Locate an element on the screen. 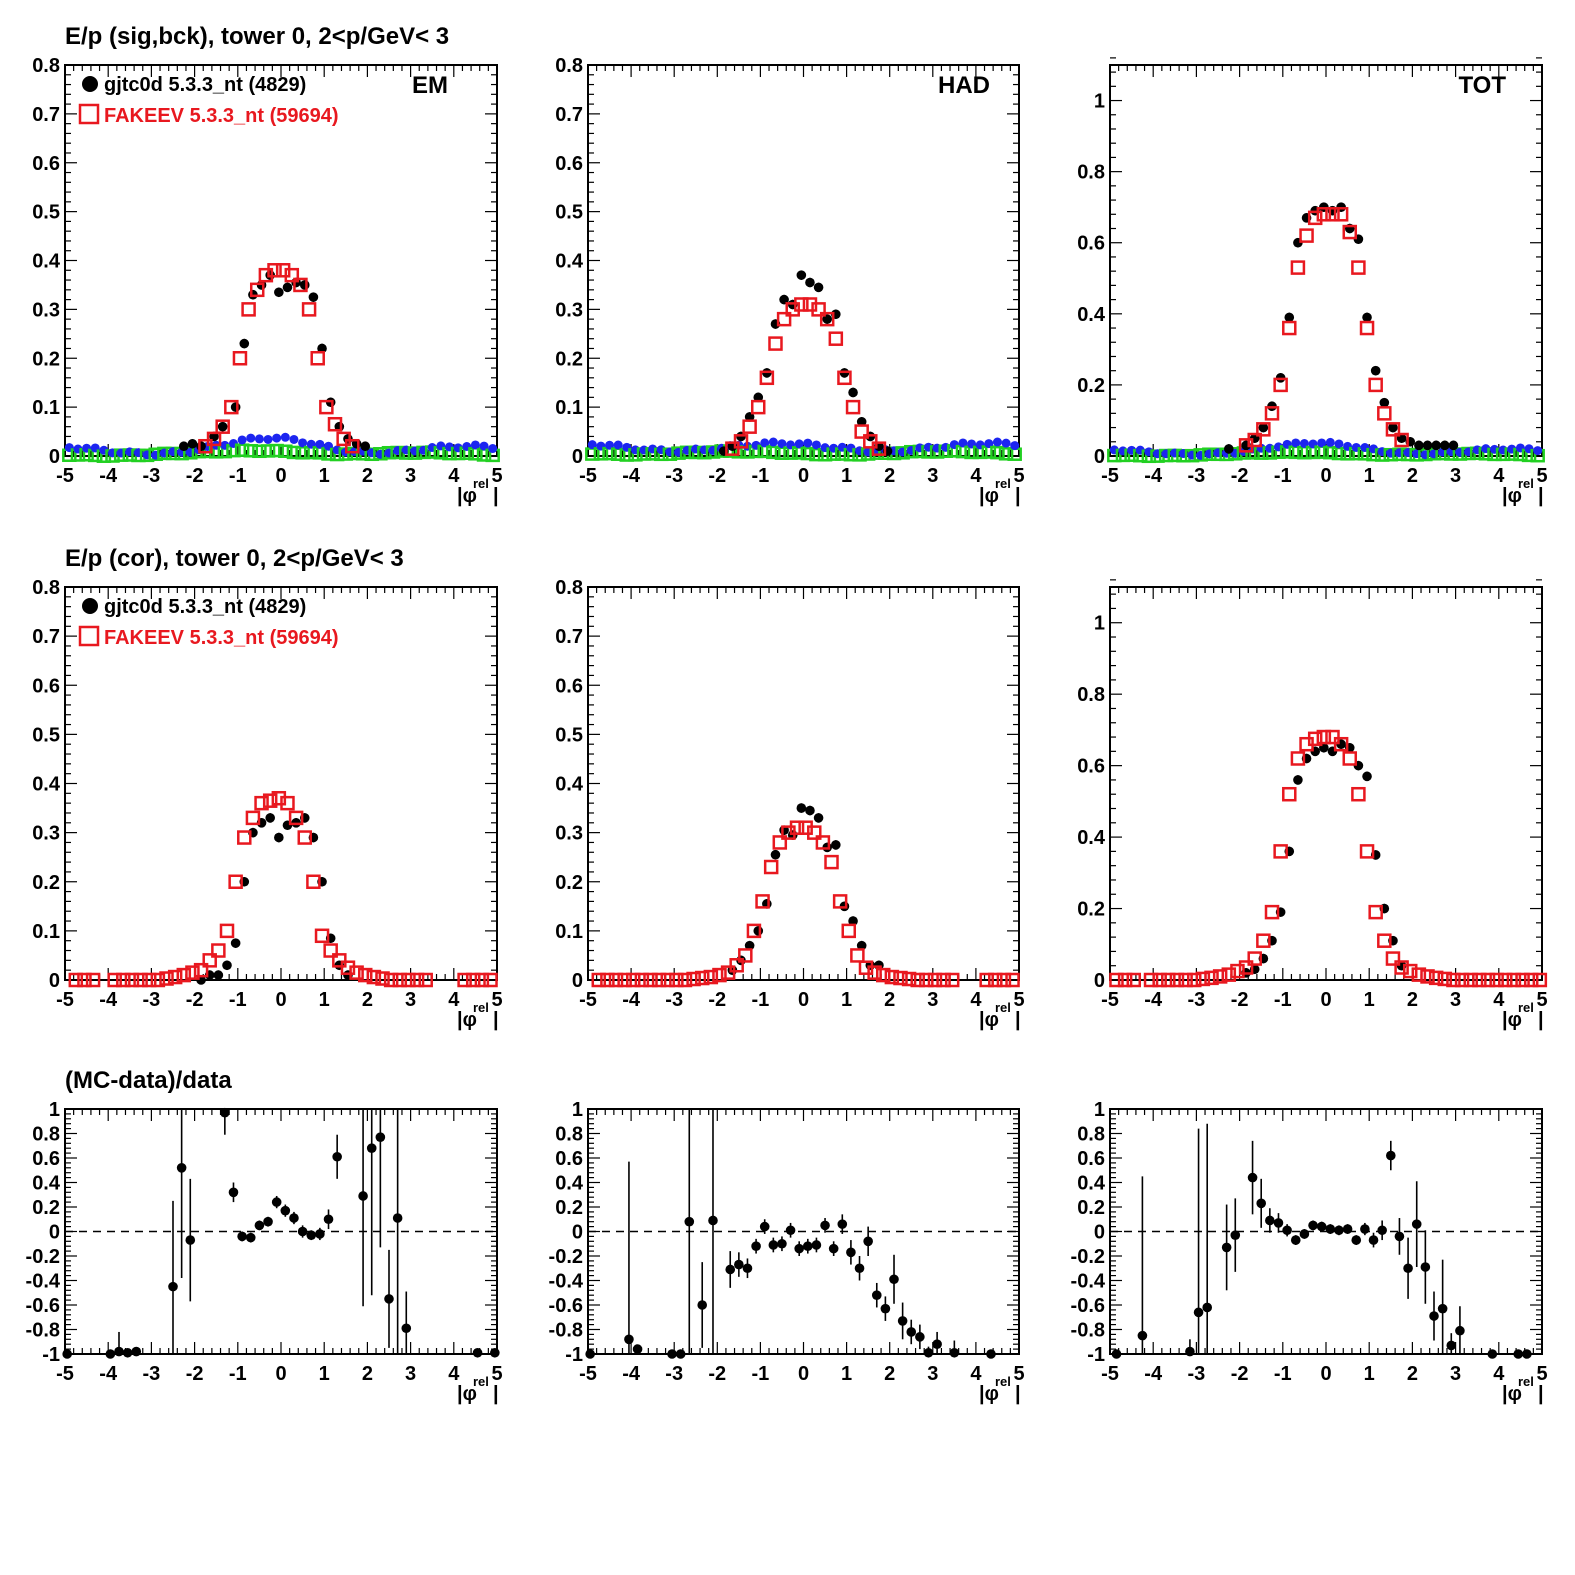  y-tick-label: 0.8 is located at coordinates (1091, 1135).